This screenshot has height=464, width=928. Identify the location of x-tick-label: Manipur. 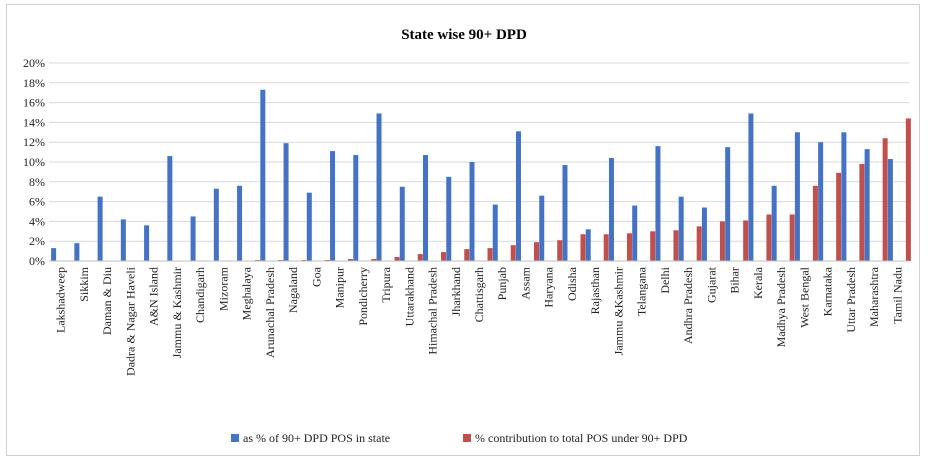
(340, 287).